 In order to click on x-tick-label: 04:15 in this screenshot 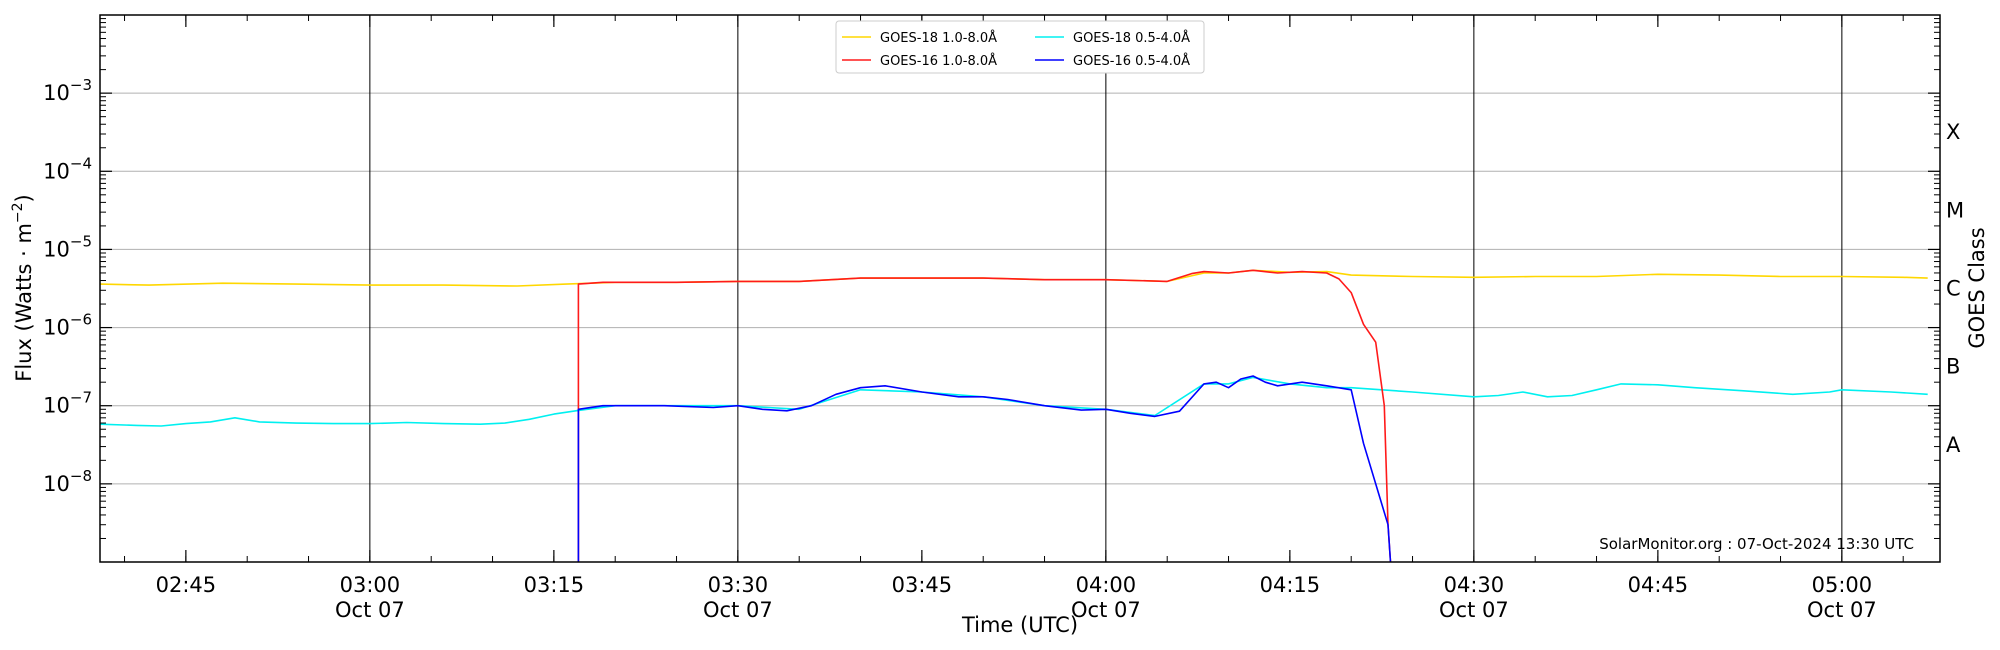, I will do `click(1290, 585)`.